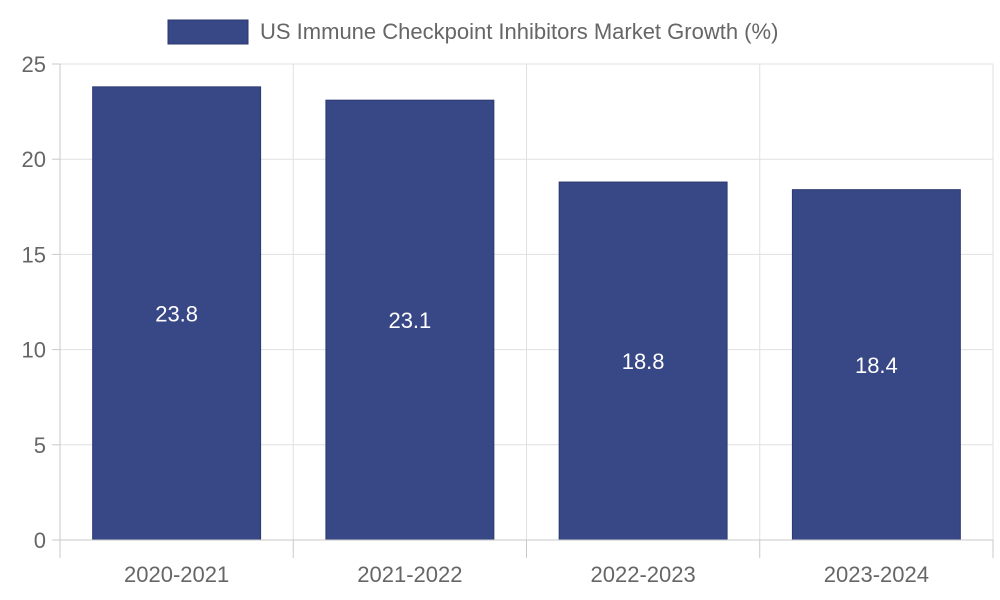 The image size is (1000, 600). I want to click on y-tick-label: 0, so click(40, 540).